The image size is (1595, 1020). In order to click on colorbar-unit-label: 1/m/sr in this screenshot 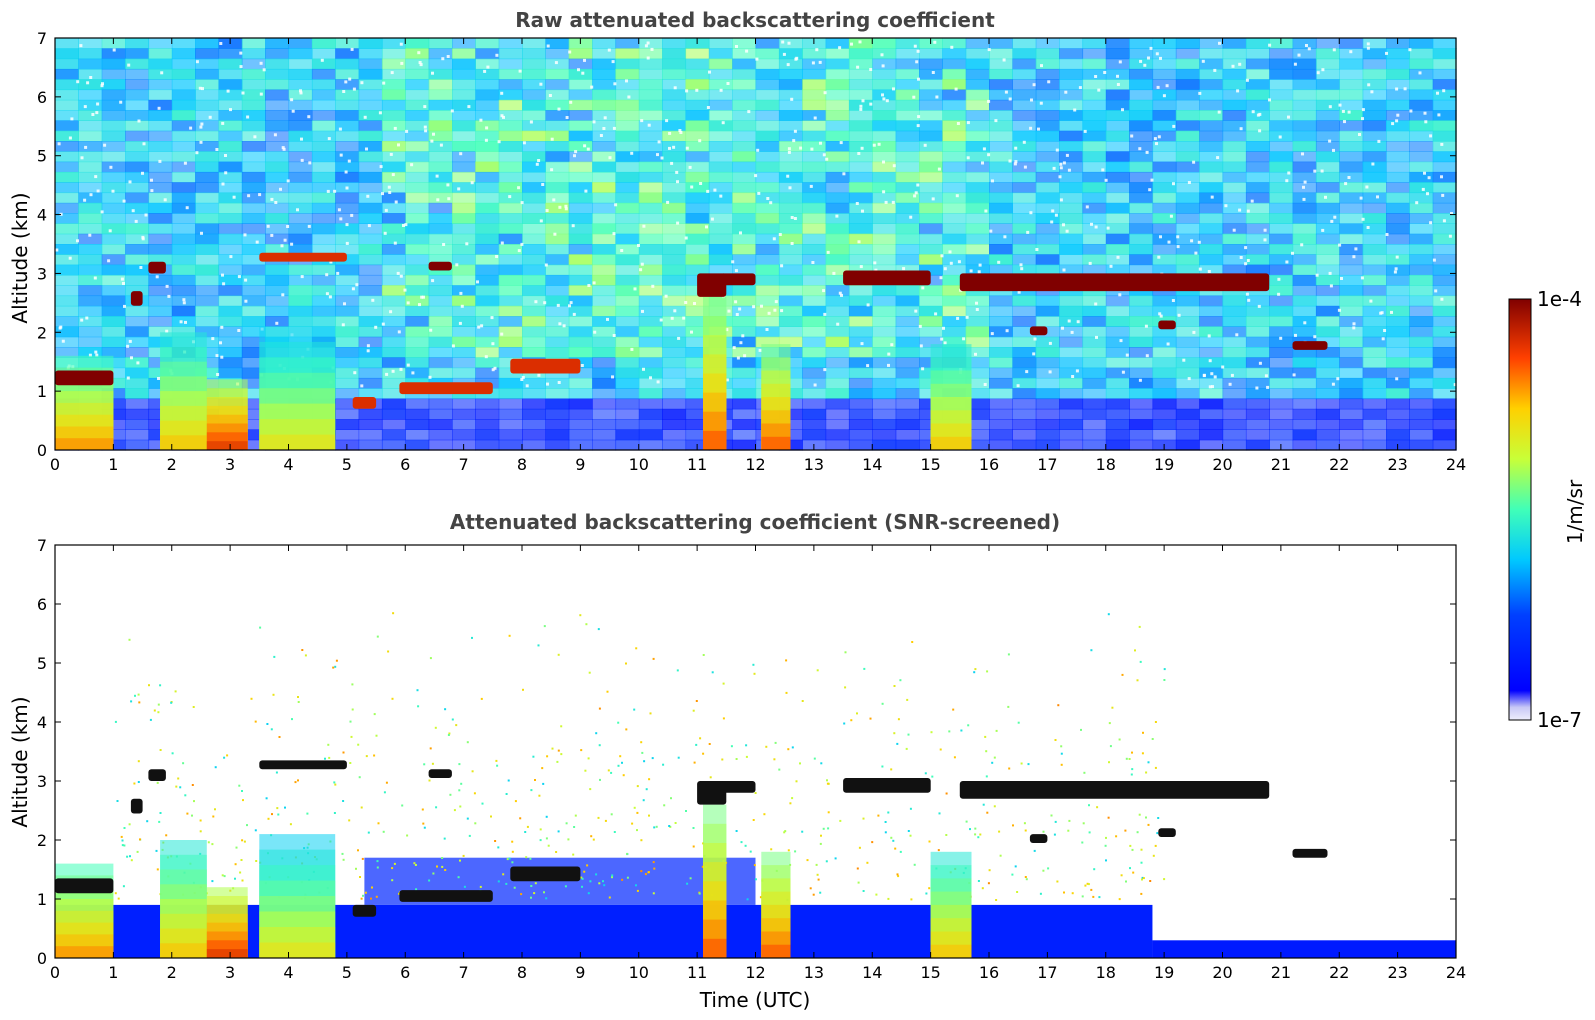, I will do `click(1575, 511)`.